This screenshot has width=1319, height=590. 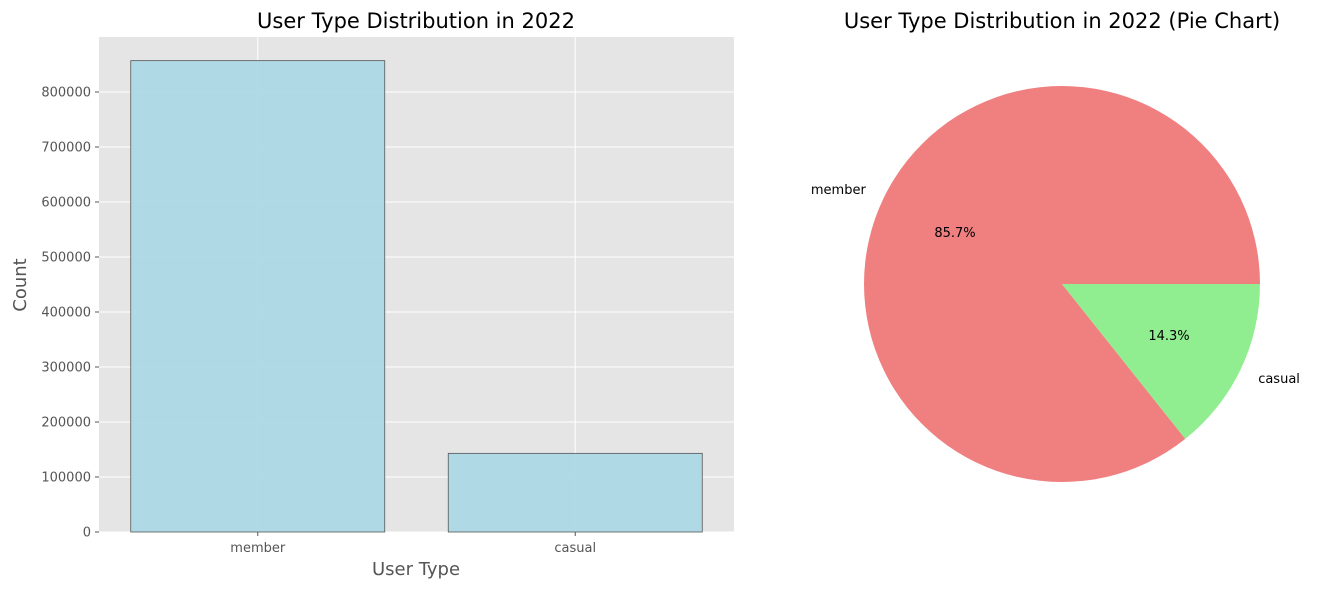 I want to click on bar-casual, so click(x=575, y=492).